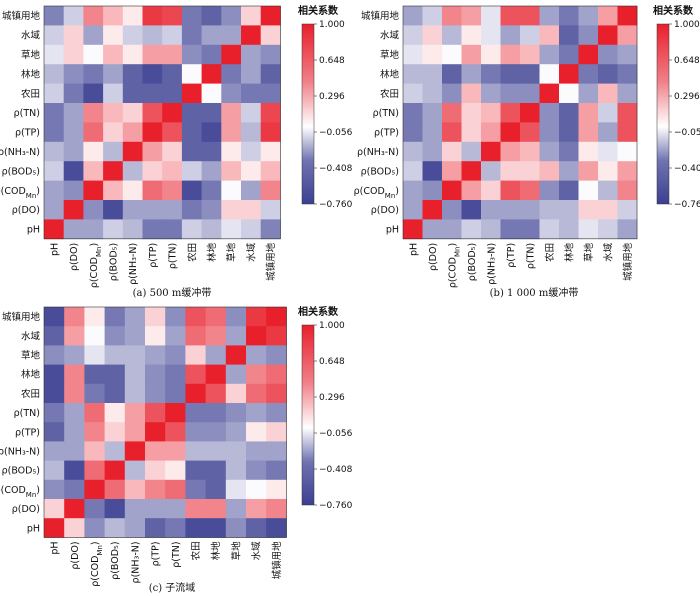 This screenshot has height=596, width=700. What do you see at coordinates (413, 132) in the screenshot?
I see `heatmap-cell-r6-c0` at bounding box center [413, 132].